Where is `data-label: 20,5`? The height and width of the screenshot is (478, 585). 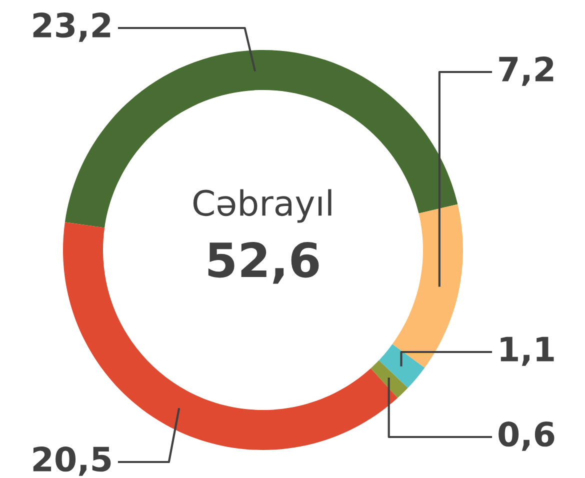 data-label: 20,5 is located at coordinates (72, 461).